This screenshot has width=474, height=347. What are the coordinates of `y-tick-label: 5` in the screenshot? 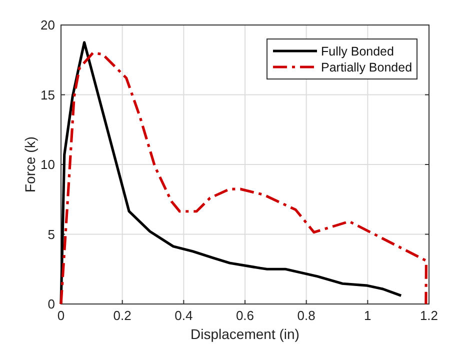 It's located at (51, 234).